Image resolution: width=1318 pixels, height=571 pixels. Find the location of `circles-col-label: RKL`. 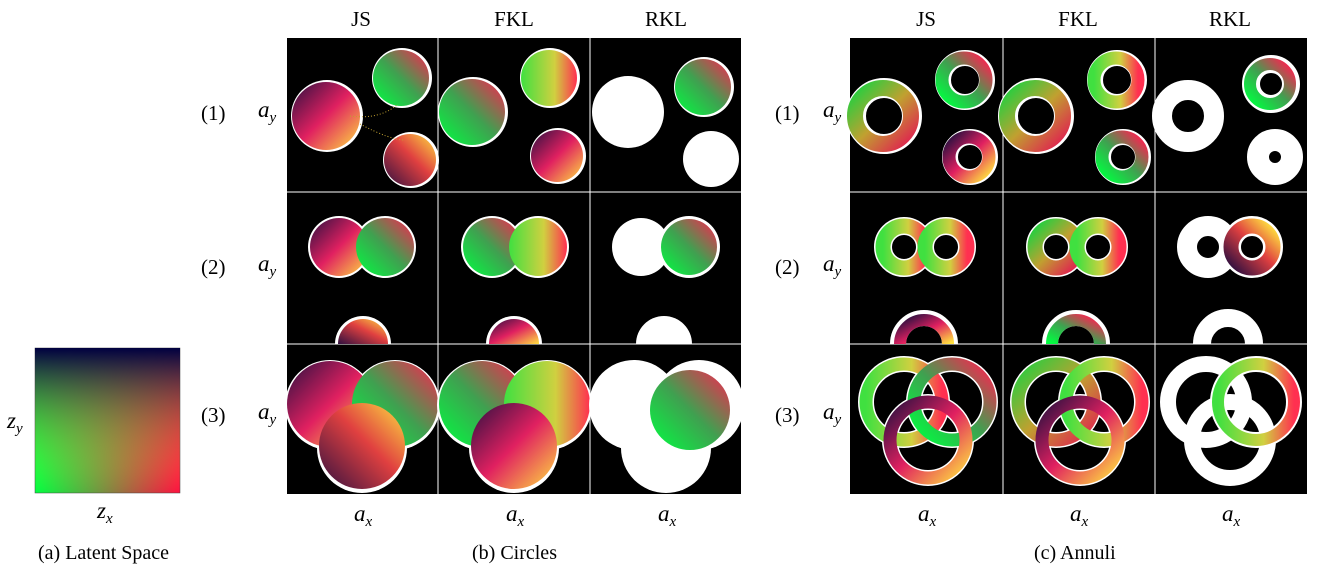

circles-col-label: RKL is located at coordinates (666, 19).